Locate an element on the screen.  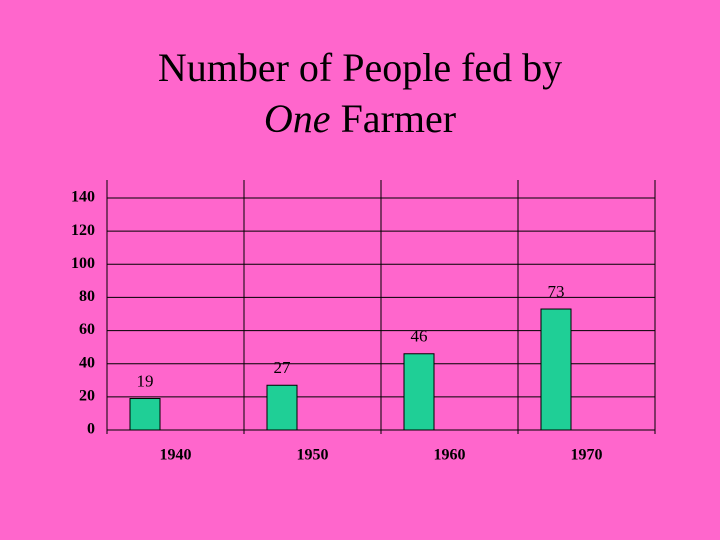
title-emphasis: One is located at coordinates (297, 118).